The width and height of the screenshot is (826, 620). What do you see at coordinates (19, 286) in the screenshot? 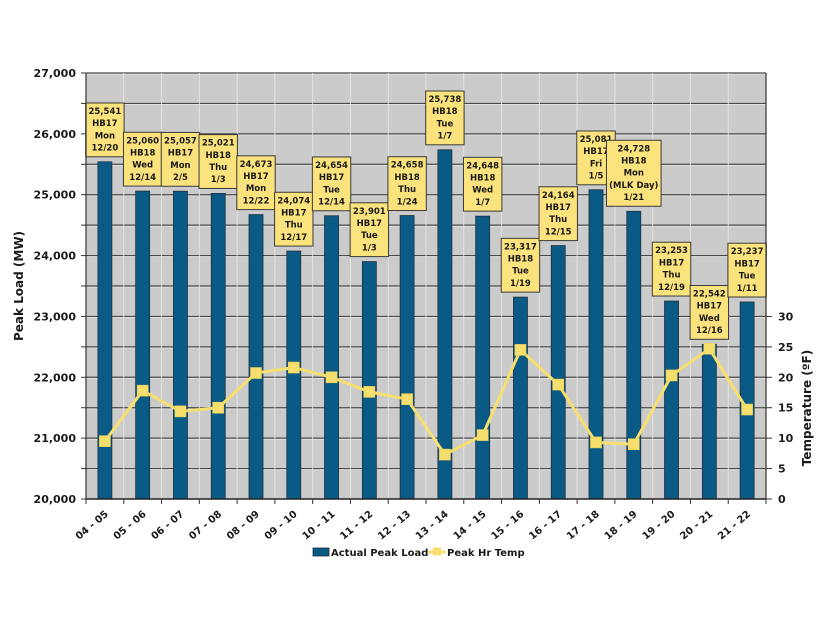
I see `y-axis-title: Peak Load (MW)` at bounding box center [19, 286].